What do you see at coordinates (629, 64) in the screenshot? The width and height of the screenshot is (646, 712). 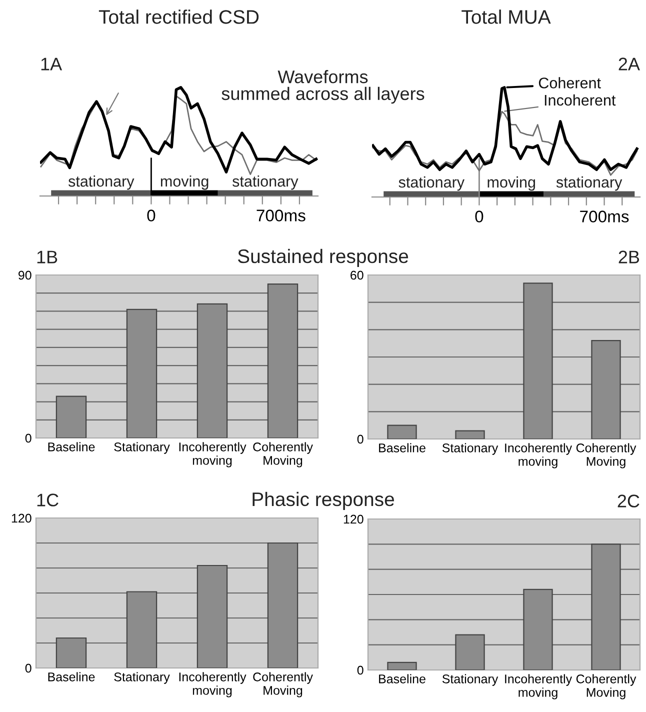 I see `text: 2A` at bounding box center [629, 64].